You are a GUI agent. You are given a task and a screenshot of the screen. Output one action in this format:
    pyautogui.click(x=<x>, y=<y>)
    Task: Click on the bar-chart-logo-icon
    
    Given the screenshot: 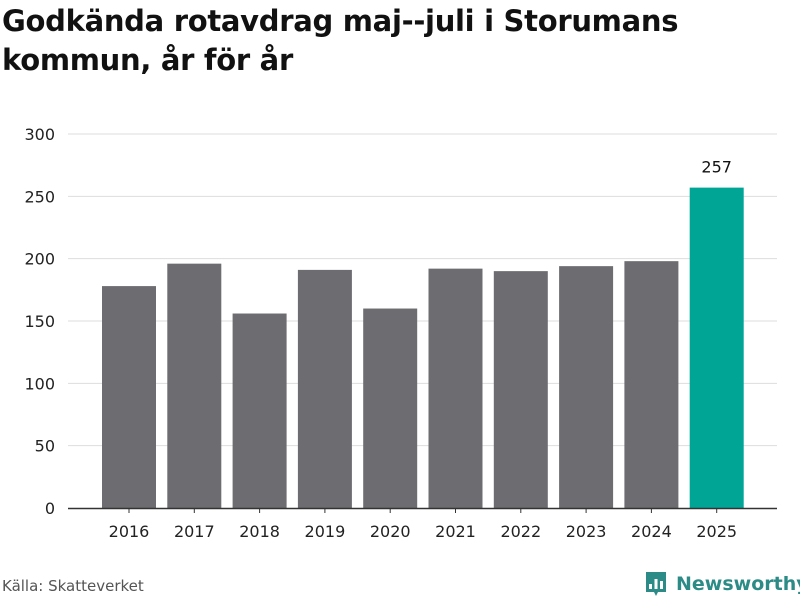 What is the action you would take?
    pyautogui.click(x=656, y=584)
    